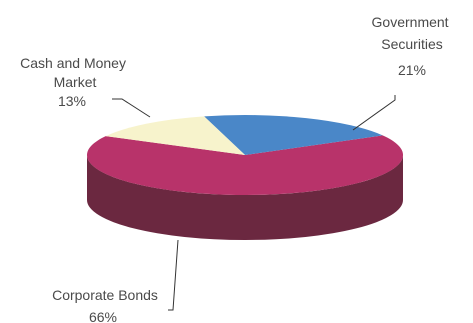 This screenshot has width=473, height=323. What do you see at coordinates (173, 275) in the screenshot?
I see `leader-line-corporate-bonds` at bounding box center [173, 275].